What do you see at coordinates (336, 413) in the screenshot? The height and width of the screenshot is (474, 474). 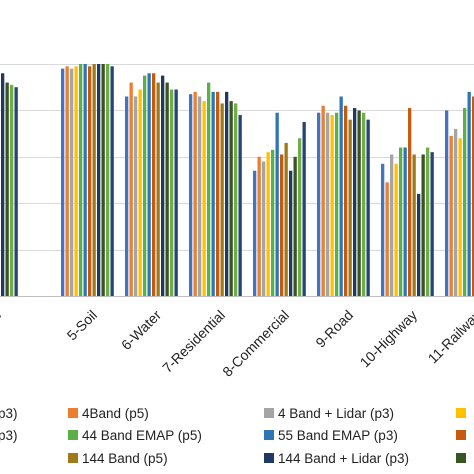 I see `legend-label: 4 Band + Lidar (p3)` at bounding box center [336, 413].